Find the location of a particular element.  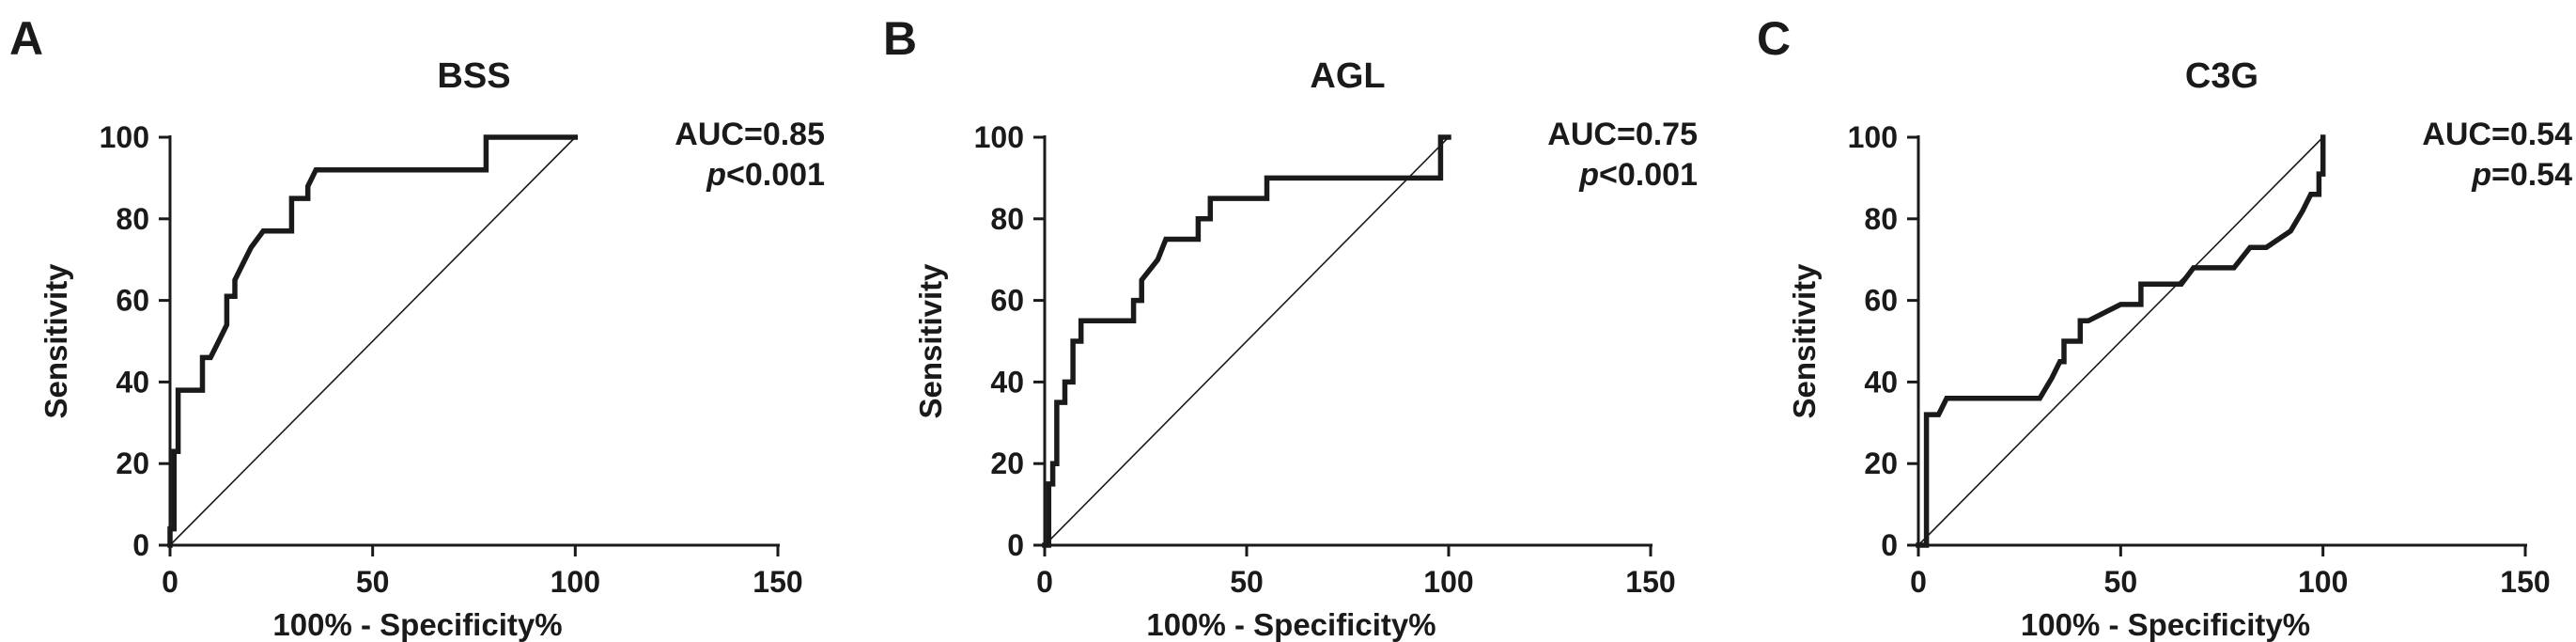

auc-annotation: AUC=0.85 is located at coordinates (750, 134).